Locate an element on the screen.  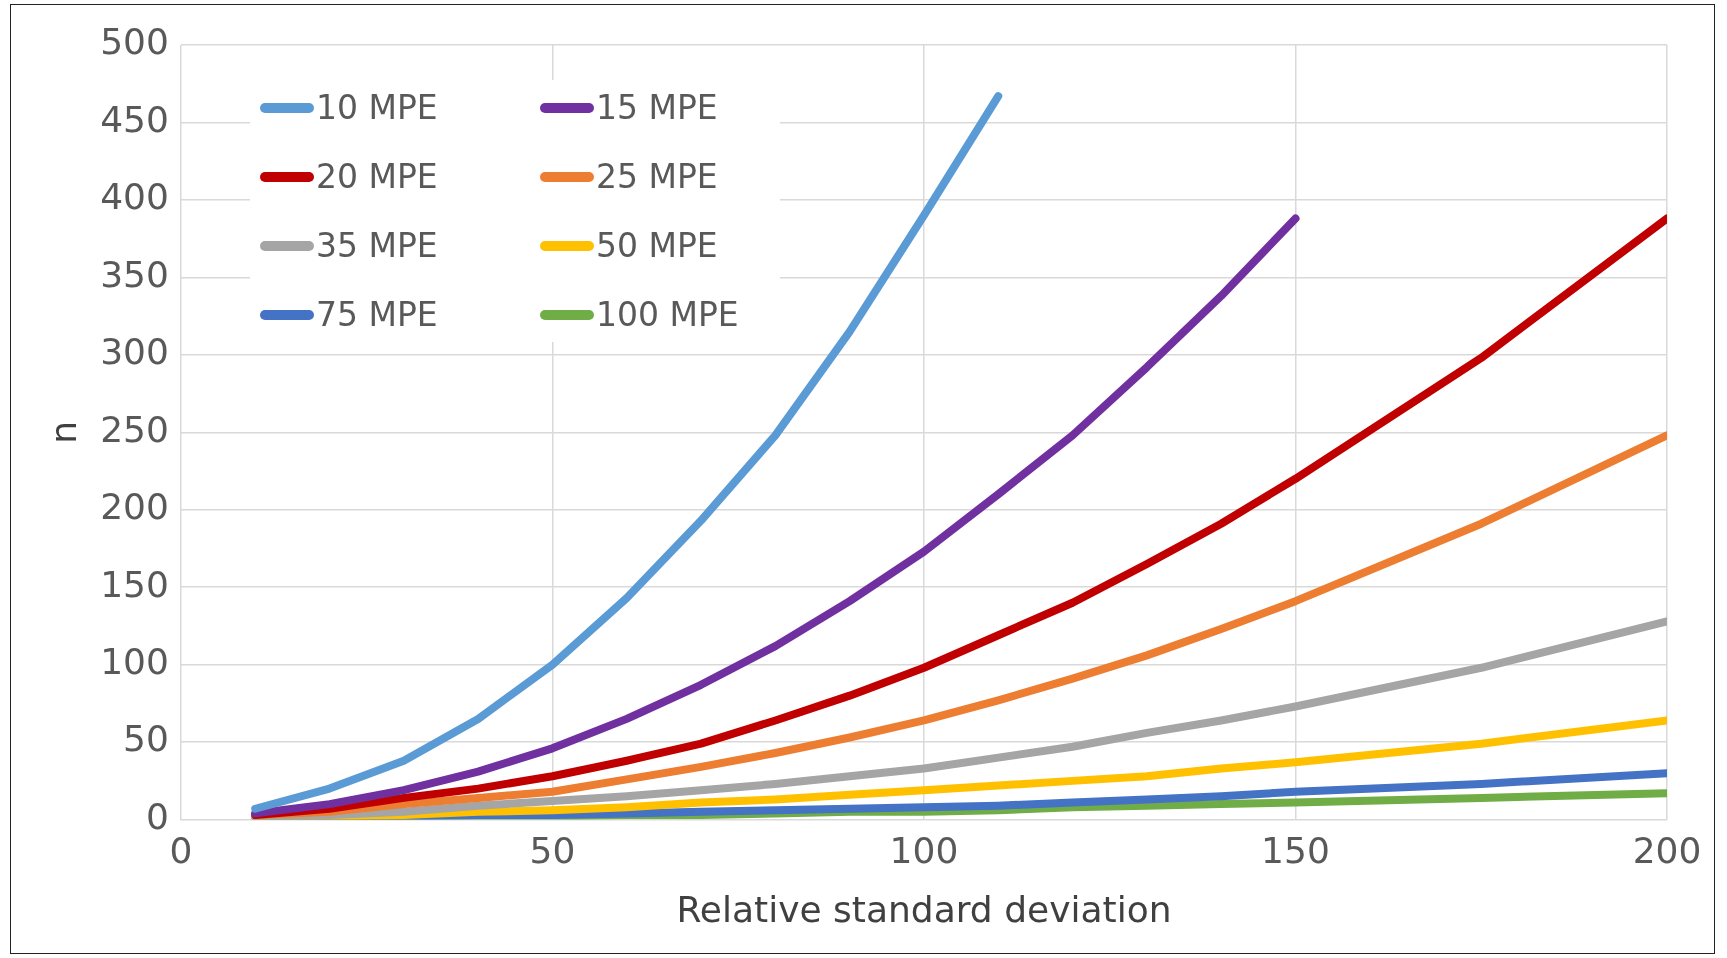
y-tick-label: 200 is located at coordinates (134, 507).